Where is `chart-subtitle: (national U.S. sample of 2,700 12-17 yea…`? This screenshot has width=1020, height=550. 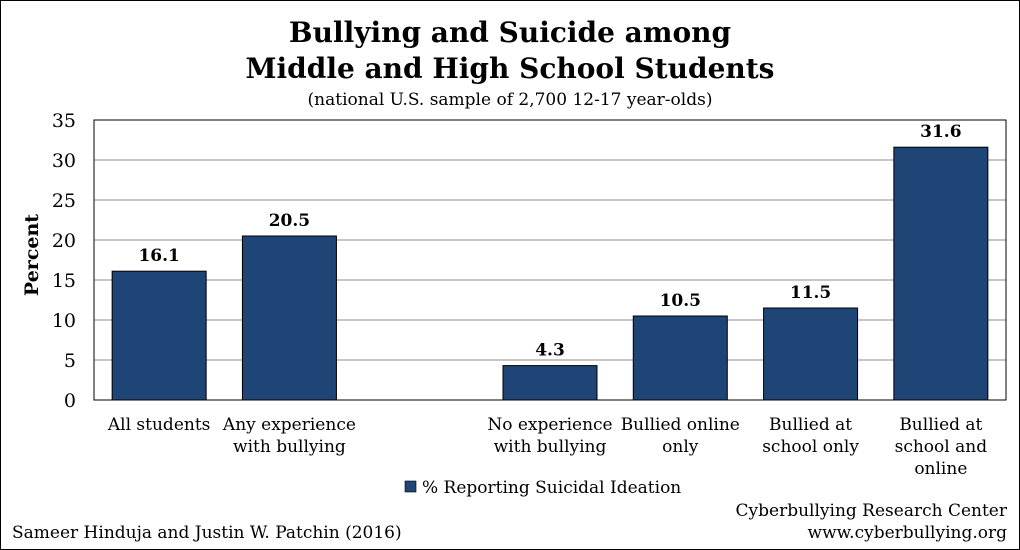 chart-subtitle: (national U.S. sample of 2,700 12-17 yea… is located at coordinates (510, 100).